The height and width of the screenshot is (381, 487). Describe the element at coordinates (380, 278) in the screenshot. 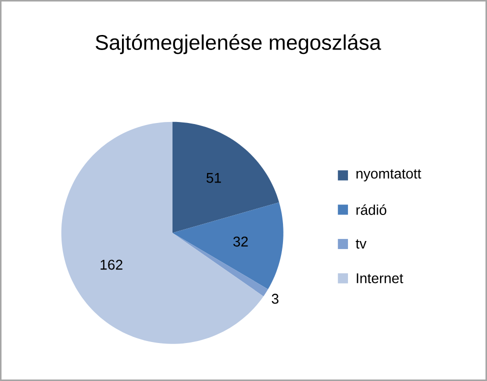

I see `legend-label: Internet` at that location.